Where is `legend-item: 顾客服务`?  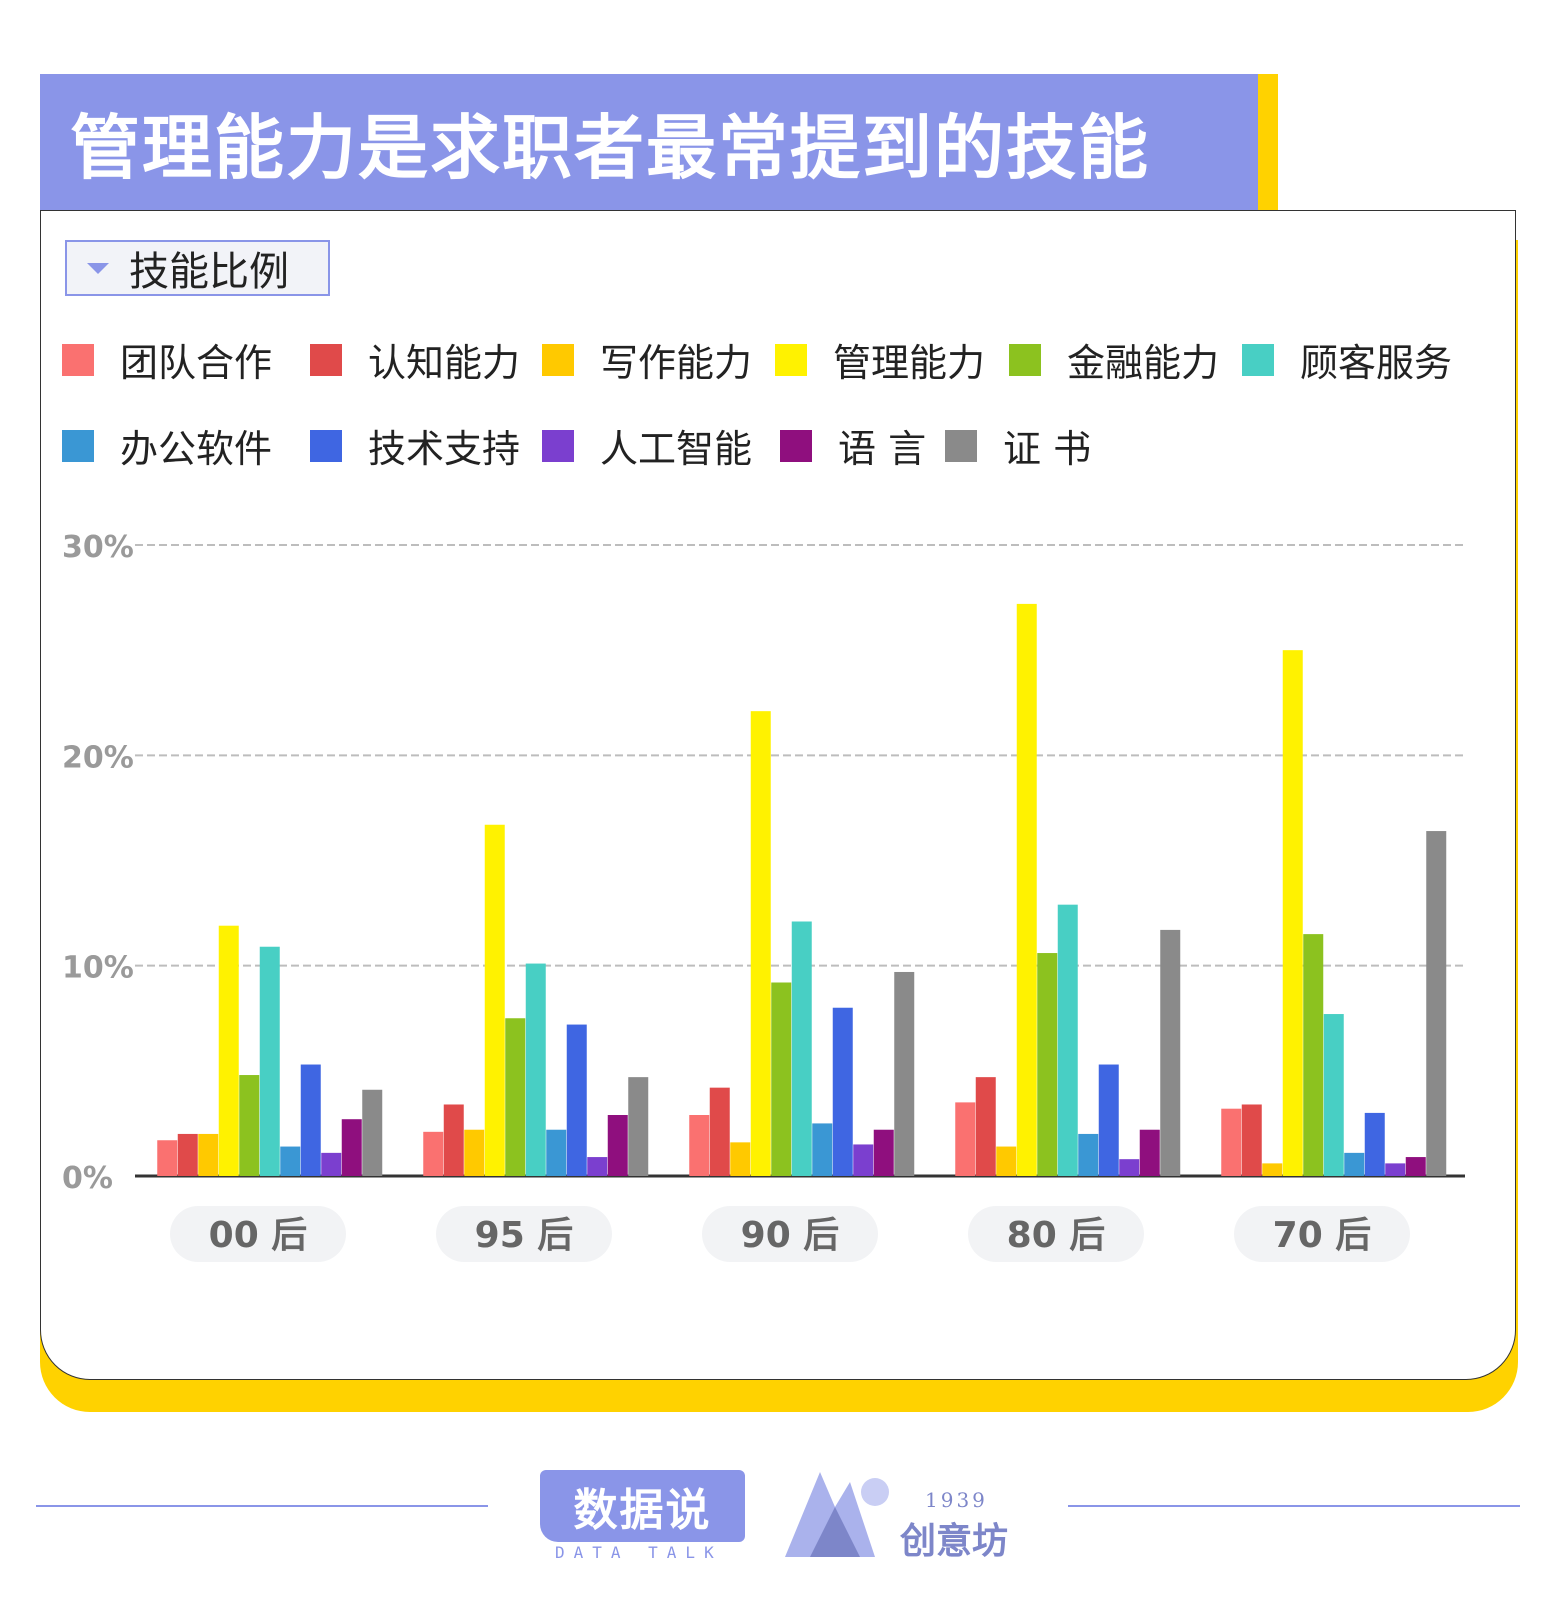 legend-item: 顾客服务 is located at coordinates (1347, 359).